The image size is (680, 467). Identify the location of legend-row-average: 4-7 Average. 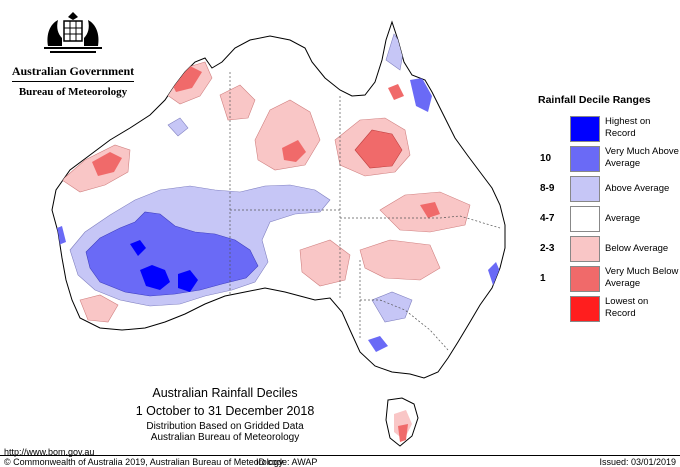
(605, 219).